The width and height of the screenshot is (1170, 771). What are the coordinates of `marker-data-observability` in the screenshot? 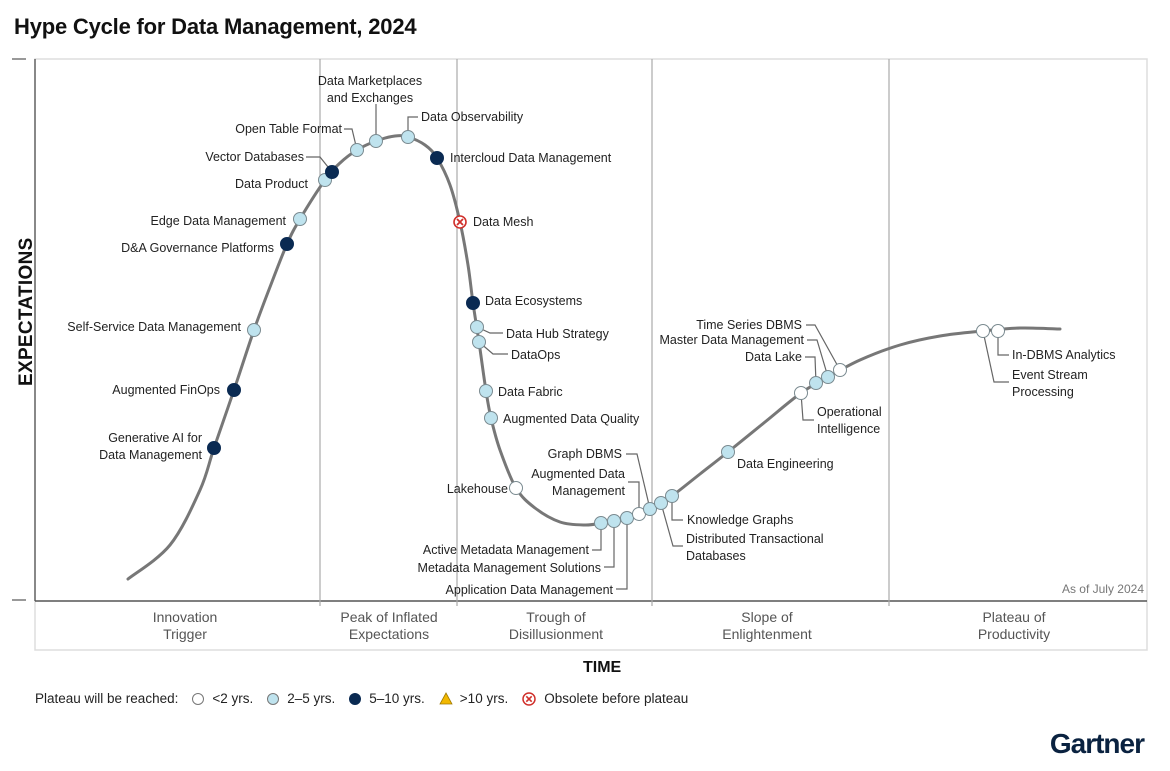 It's located at (408, 137).